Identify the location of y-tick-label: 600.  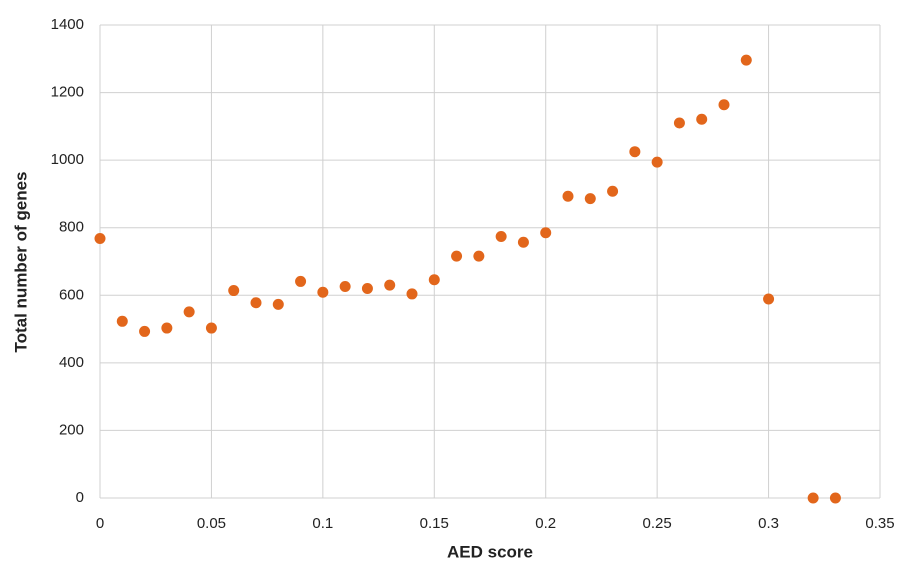
(71, 294).